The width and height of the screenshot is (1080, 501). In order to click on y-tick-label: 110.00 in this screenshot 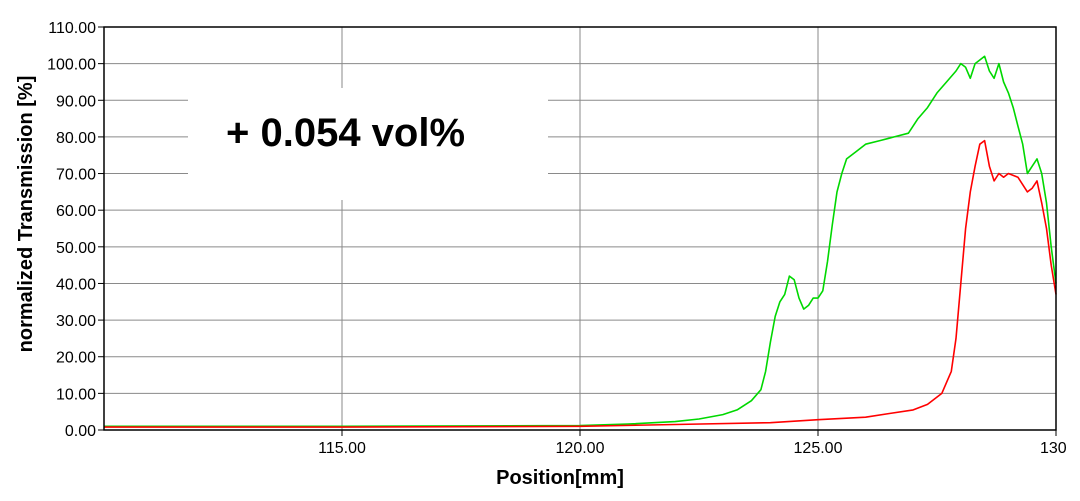, I will do `click(72, 28)`.